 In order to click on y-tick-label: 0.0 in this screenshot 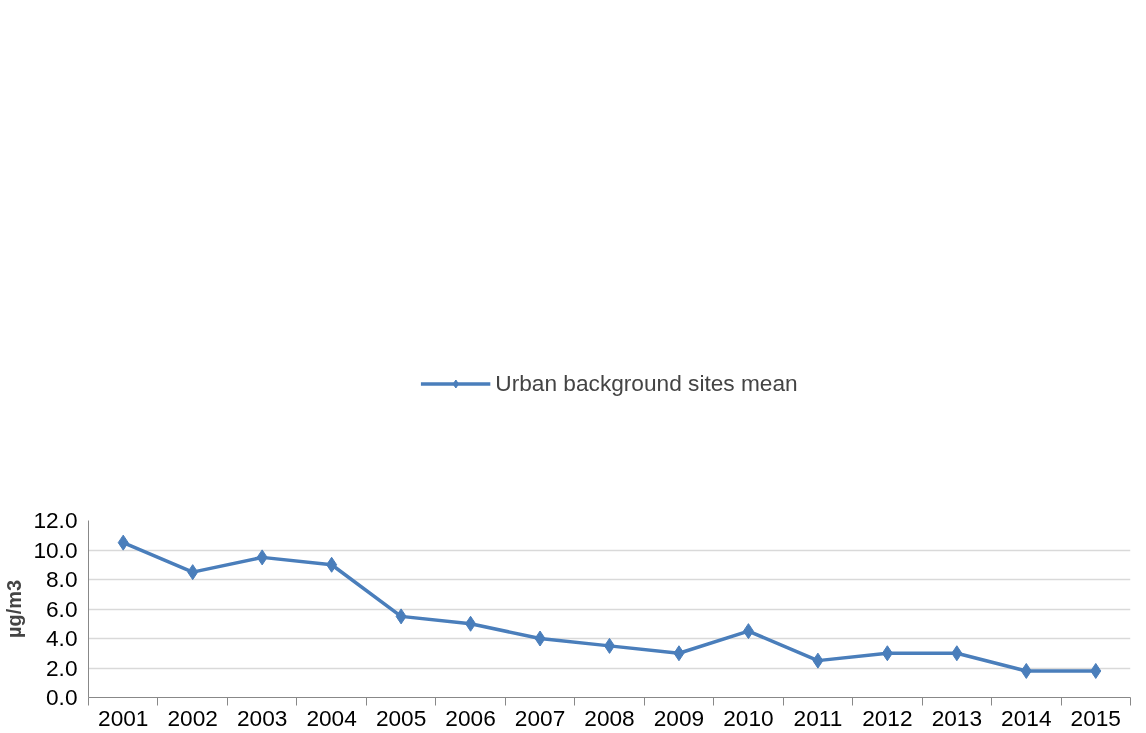, I will do `click(62, 697)`.